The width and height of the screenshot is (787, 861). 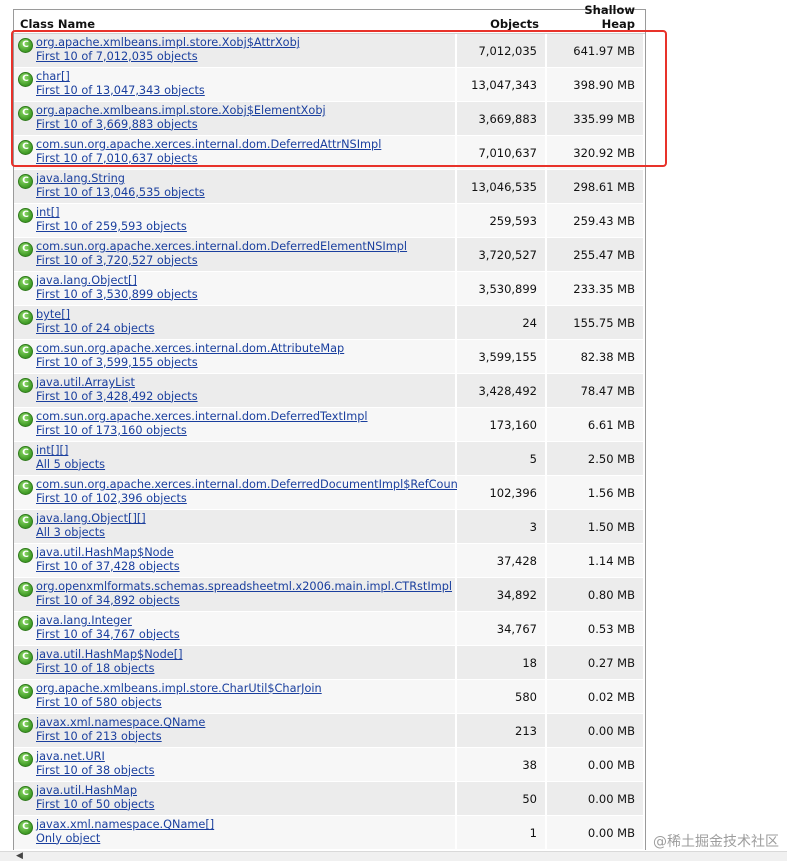 What do you see at coordinates (117, 56) in the screenshot?
I see `objects-list-link: First 10 of 7,012,035 objects` at bounding box center [117, 56].